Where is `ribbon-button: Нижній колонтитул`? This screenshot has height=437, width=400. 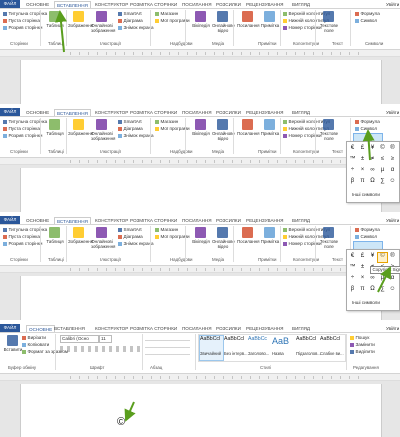
ribbon-button: Нижній колонтитул is located at coordinates (308, 236).